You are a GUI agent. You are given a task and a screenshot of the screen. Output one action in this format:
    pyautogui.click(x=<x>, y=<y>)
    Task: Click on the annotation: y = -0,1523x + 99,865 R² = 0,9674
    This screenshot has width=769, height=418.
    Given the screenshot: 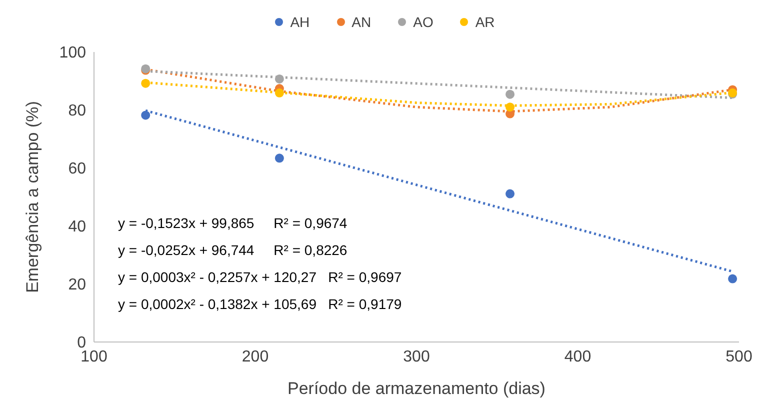 What is the action you would take?
    pyautogui.click(x=233, y=223)
    